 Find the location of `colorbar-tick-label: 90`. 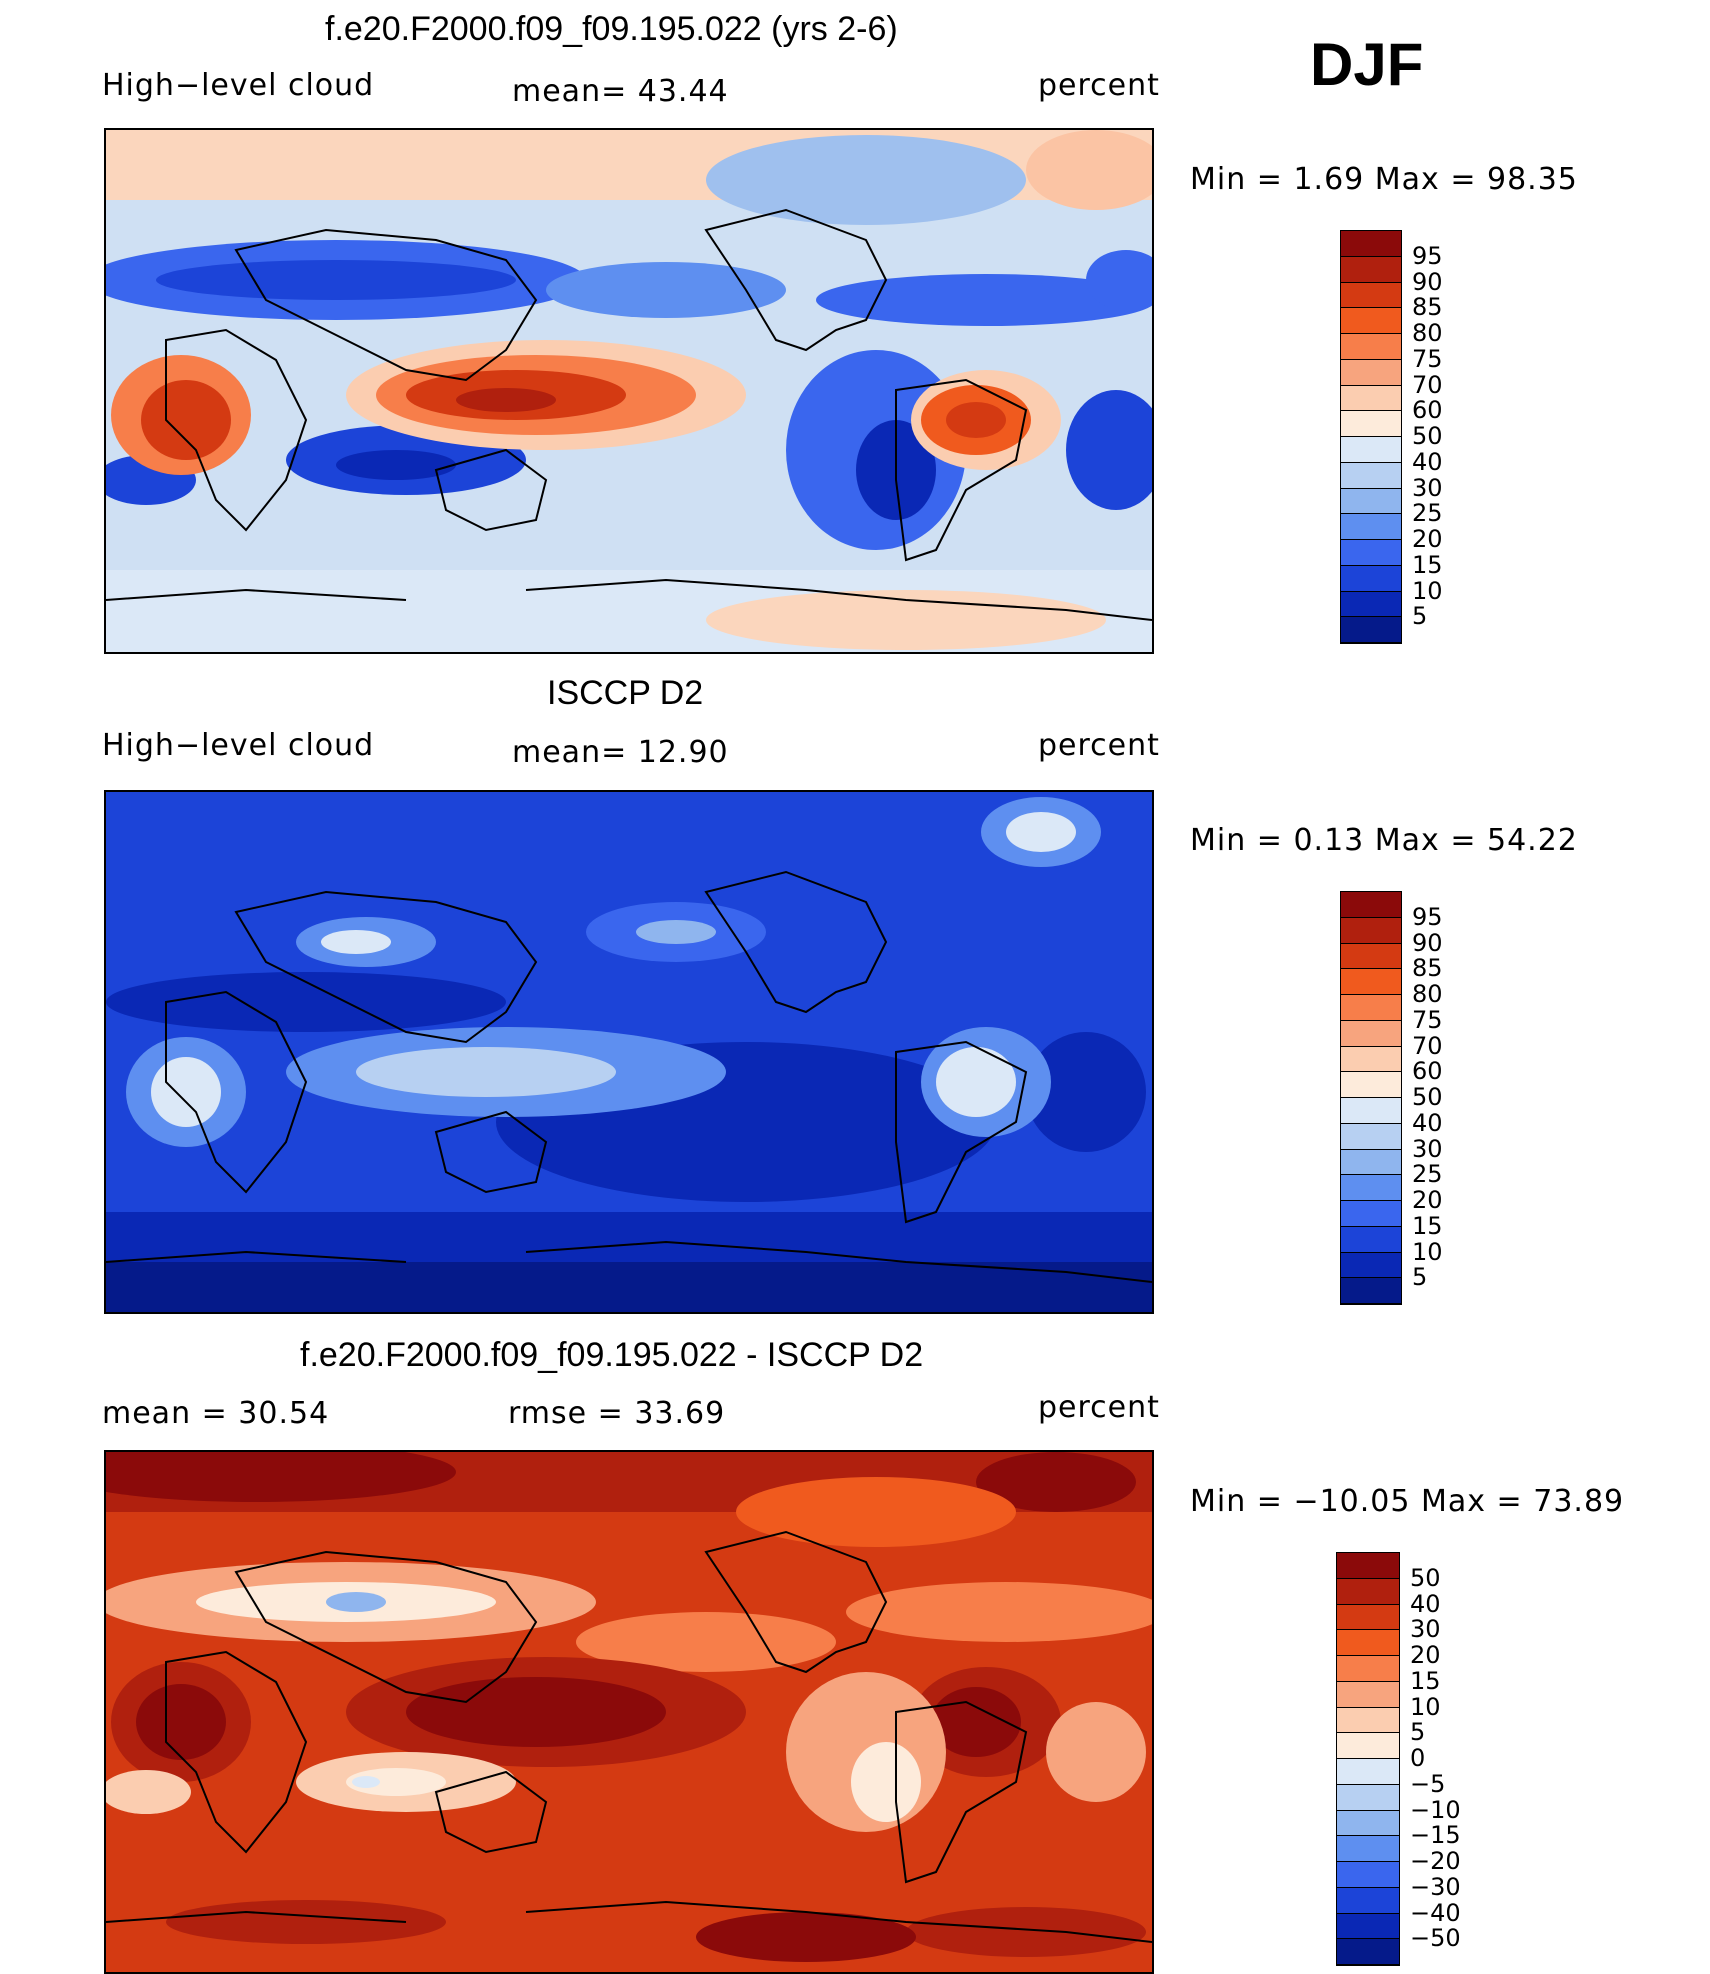

colorbar-tick-label: 90 is located at coordinates (1427, 281).